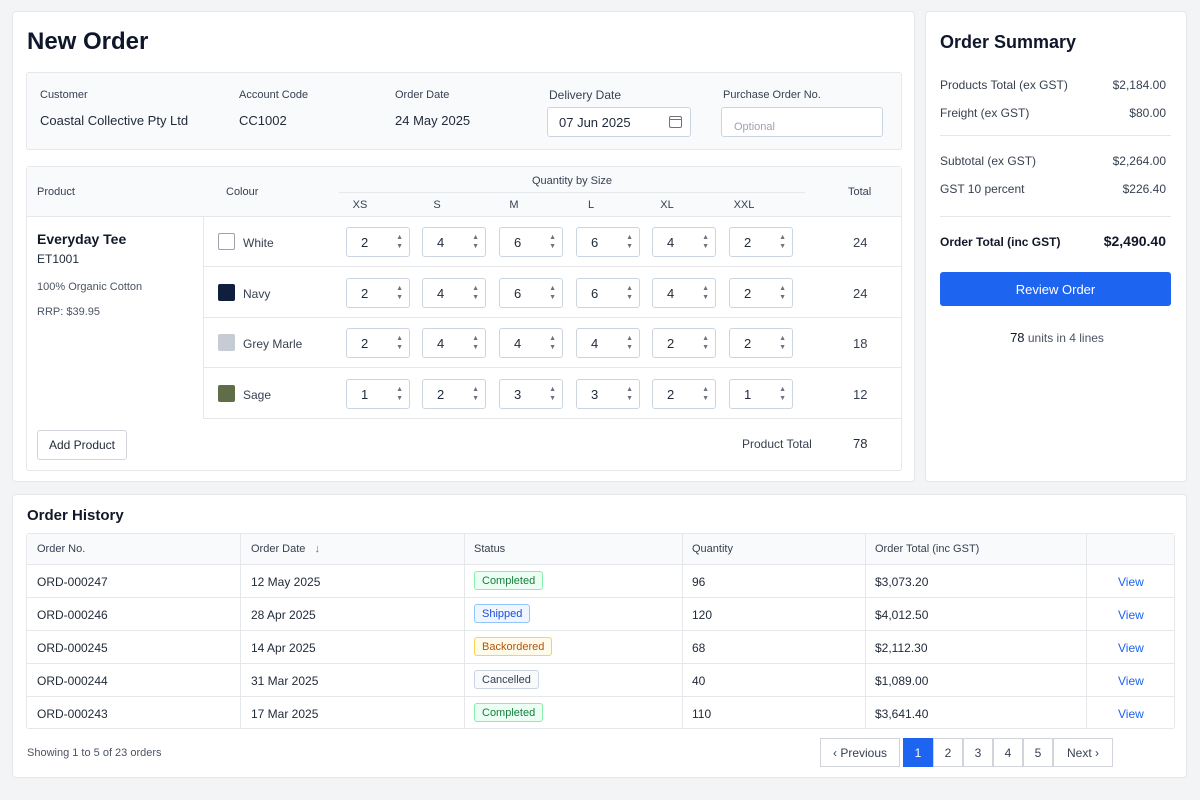 The image size is (1200, 800). Describe the element at coordinates (1000, 242) in the screenshot. I see `order-total-label: Order Total (inc GST)` at that location.